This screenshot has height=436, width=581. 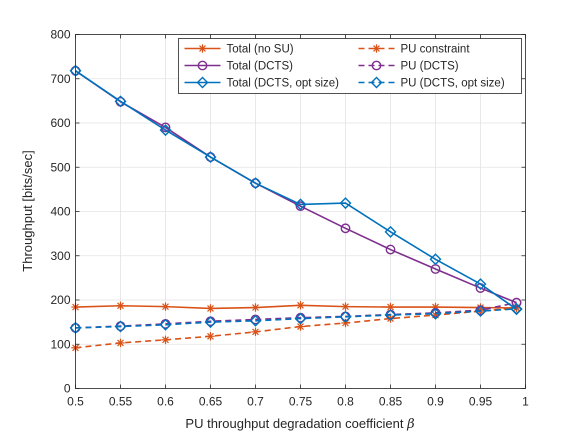 I want to click on legend-entry: Total (DCTS), so click(x=239, y=66).